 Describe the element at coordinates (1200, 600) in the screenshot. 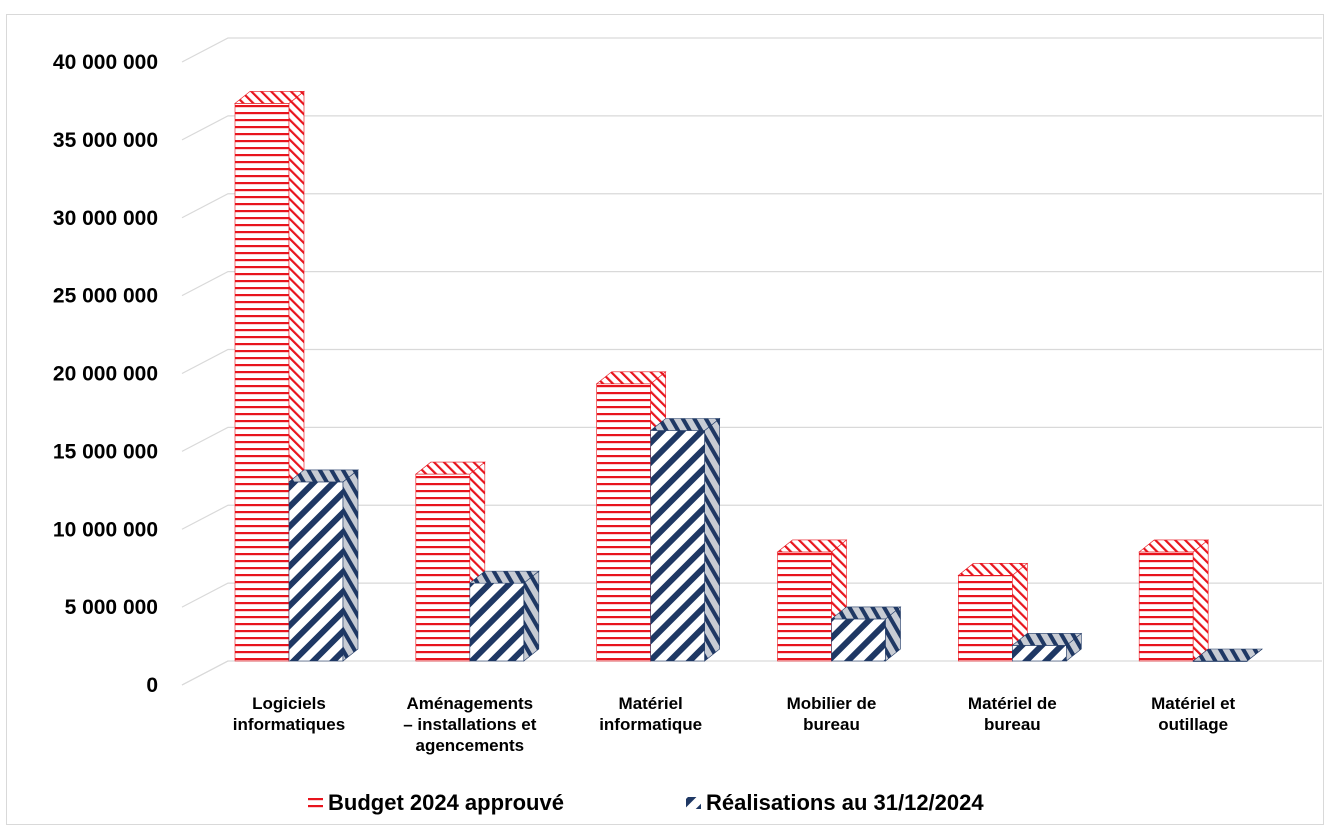

I see `bar-budget-side` at that location.